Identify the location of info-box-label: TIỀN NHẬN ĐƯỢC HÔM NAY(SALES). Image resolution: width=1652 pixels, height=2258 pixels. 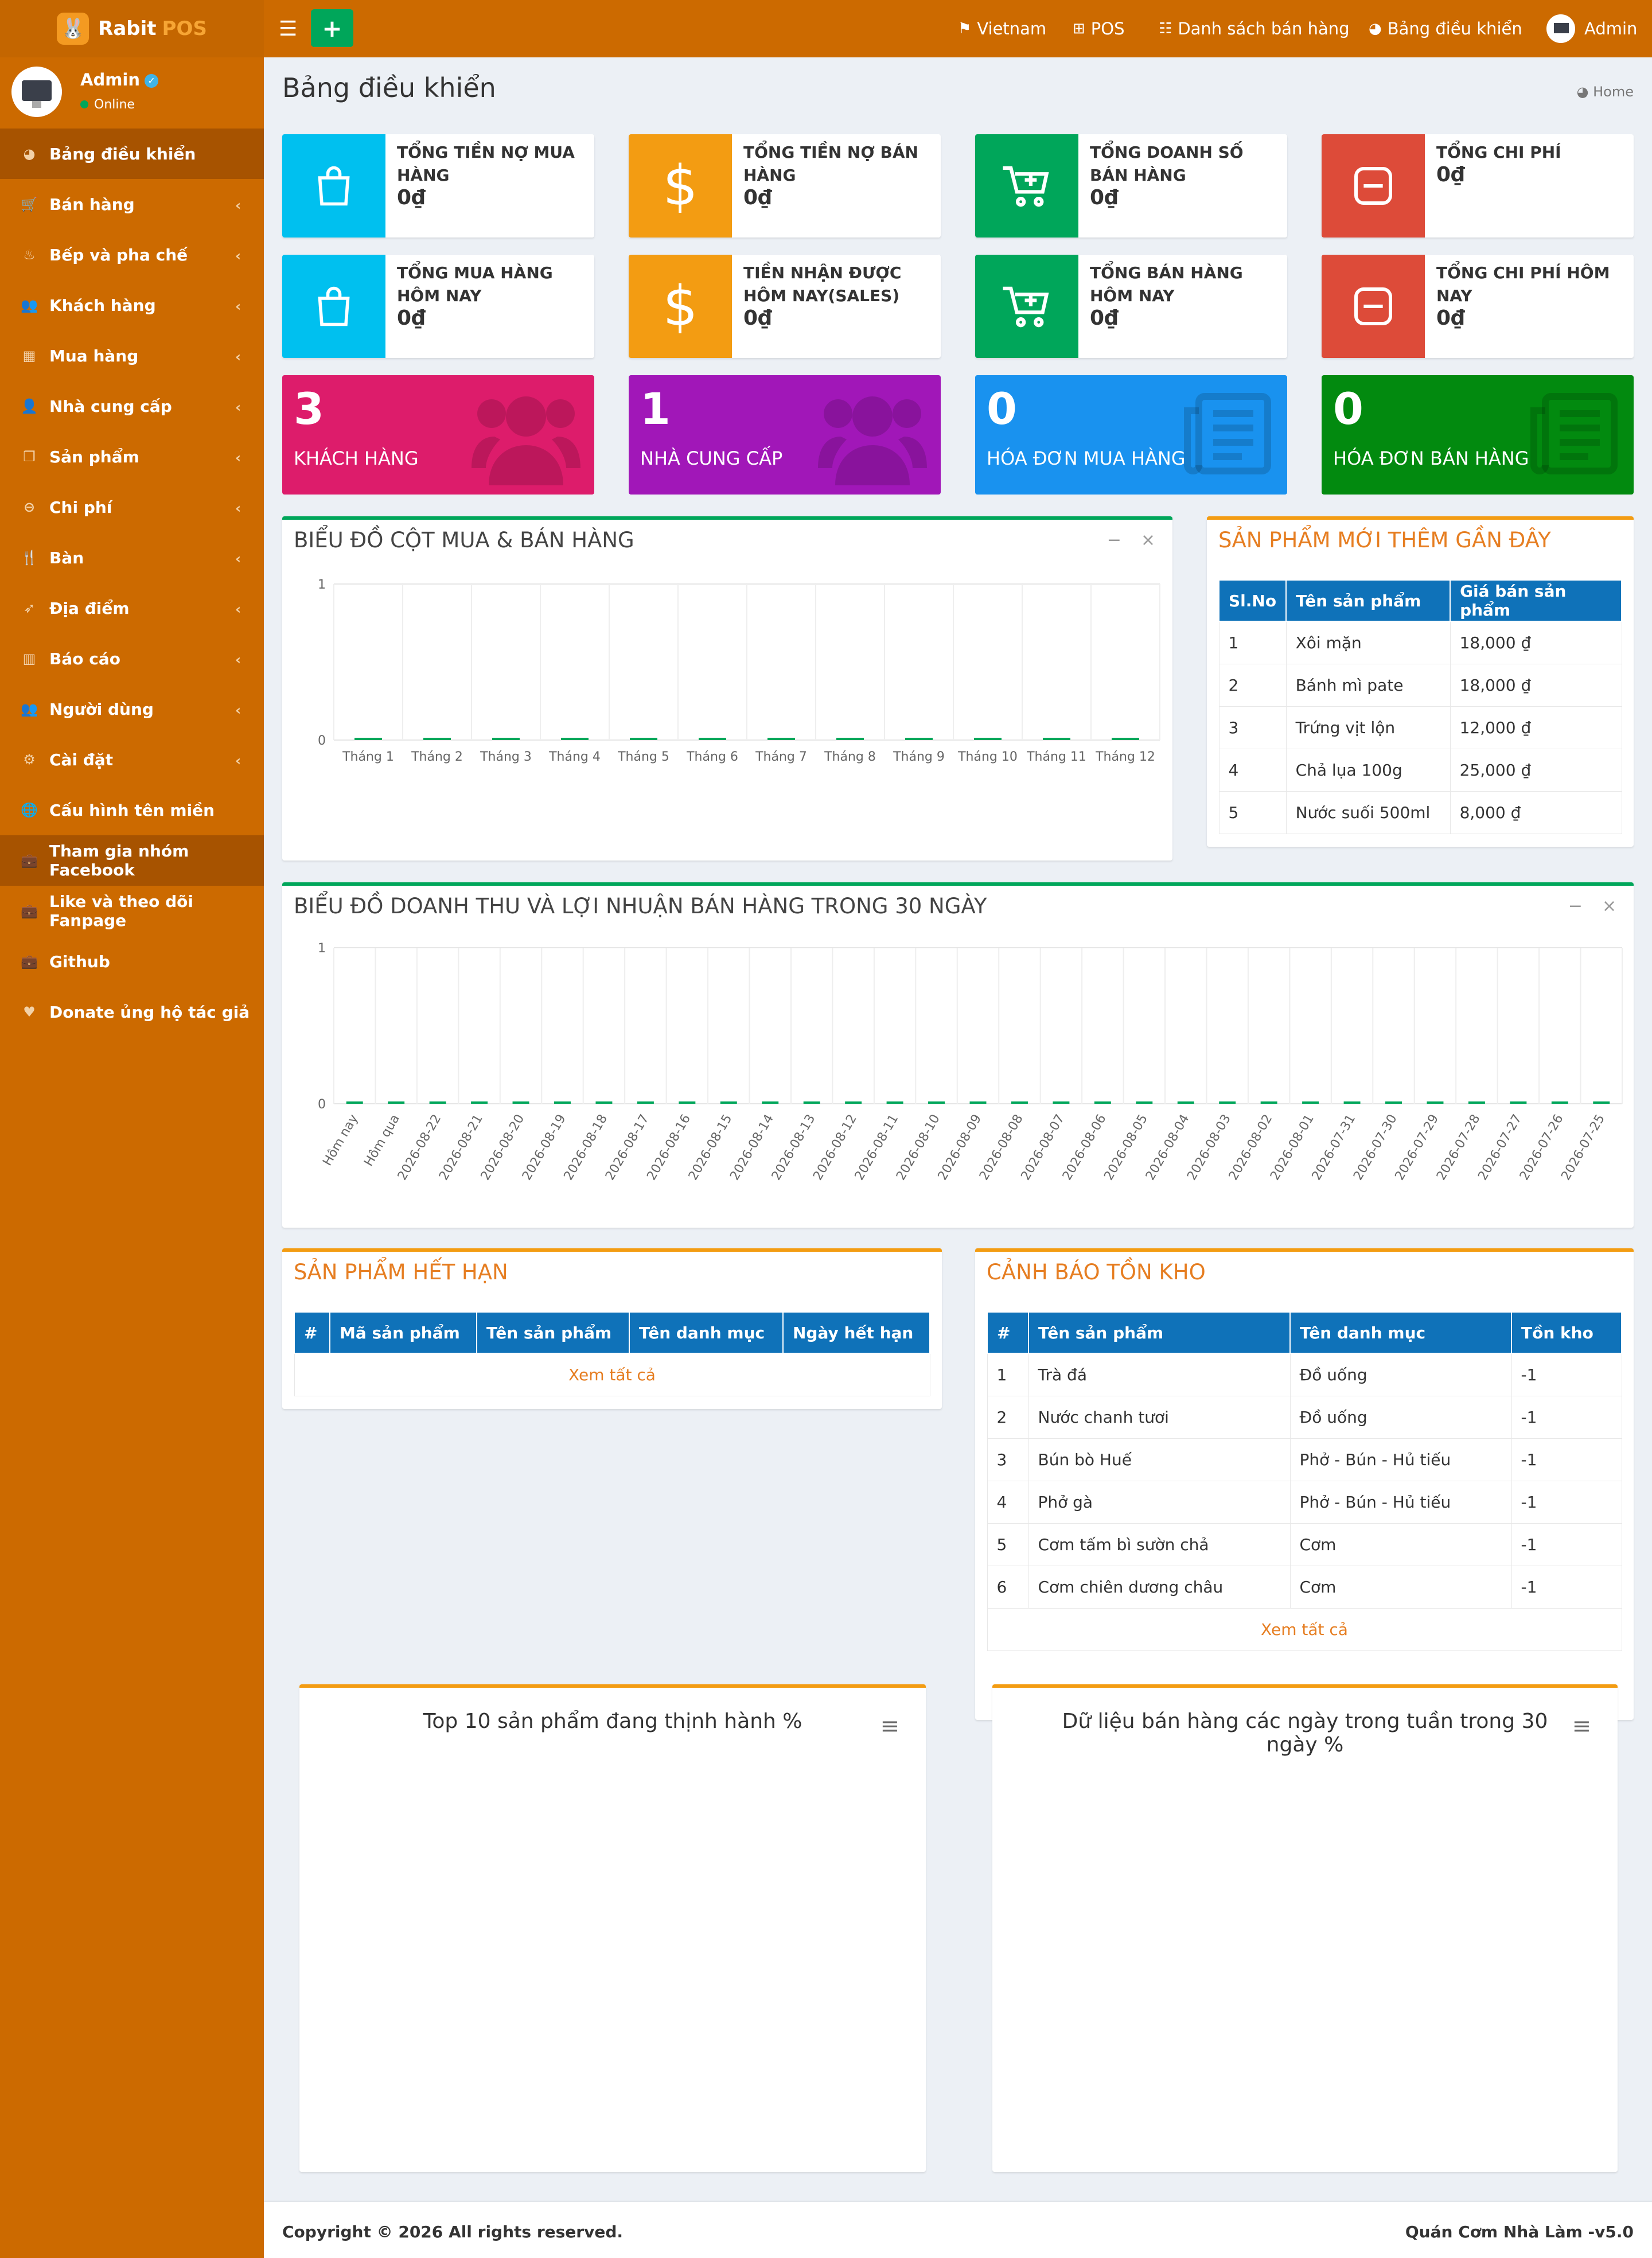
(822, 284).